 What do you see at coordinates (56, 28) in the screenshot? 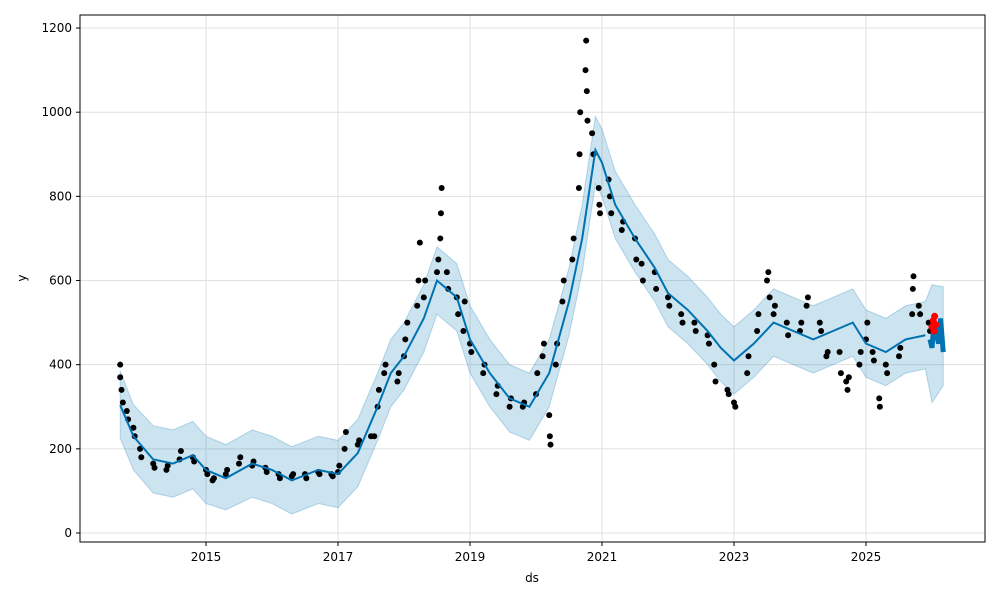
I see `y-tick-label: 1200` at bounding box center [56, 28].